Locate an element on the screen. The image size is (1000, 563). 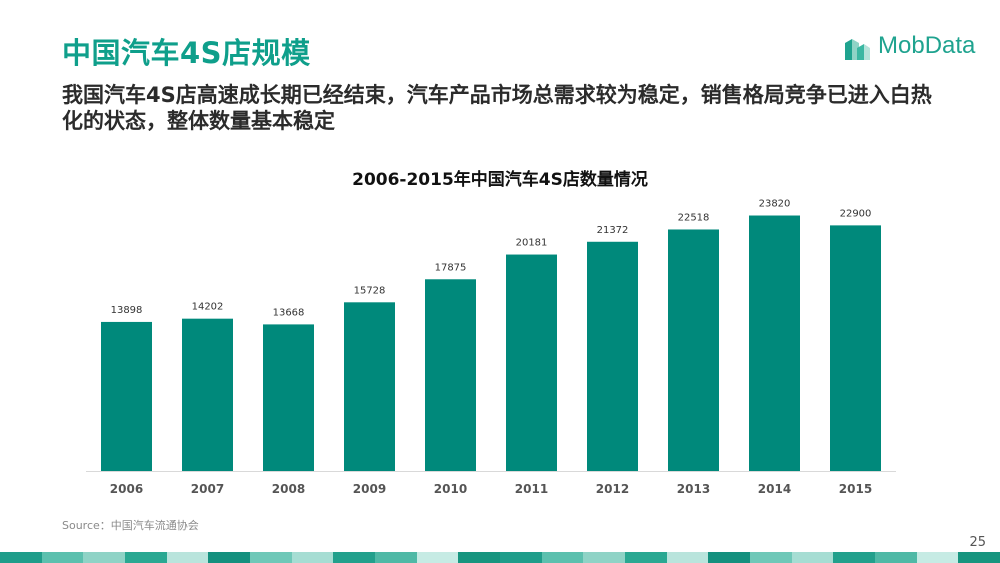
data-label: 22518 is located at coordinates (694, 217).